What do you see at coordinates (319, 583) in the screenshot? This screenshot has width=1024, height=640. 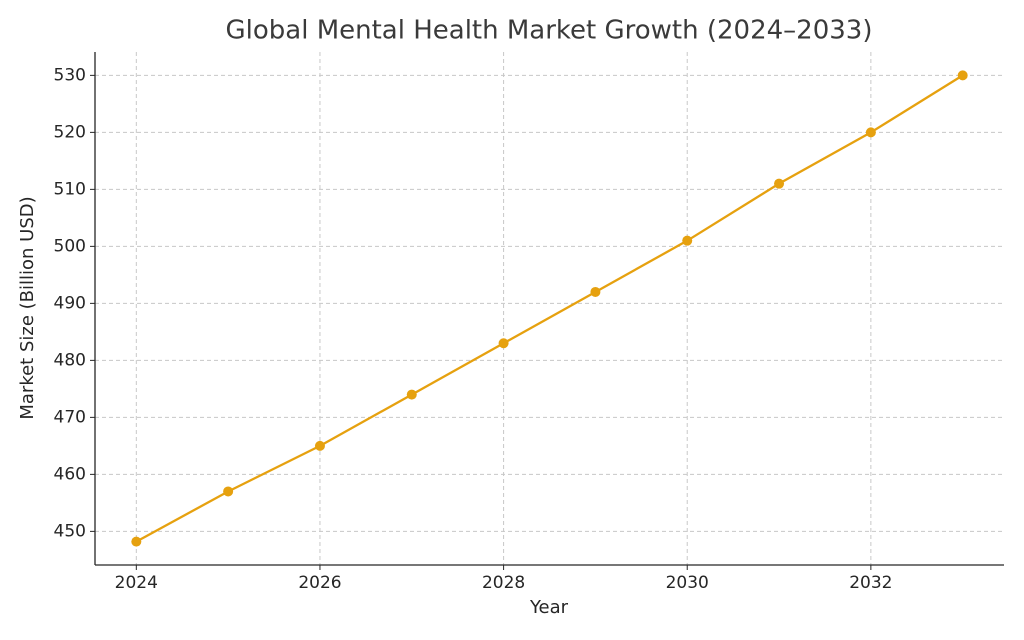 I see `x-tick-label: 2026` at bounding box center [319, 583].